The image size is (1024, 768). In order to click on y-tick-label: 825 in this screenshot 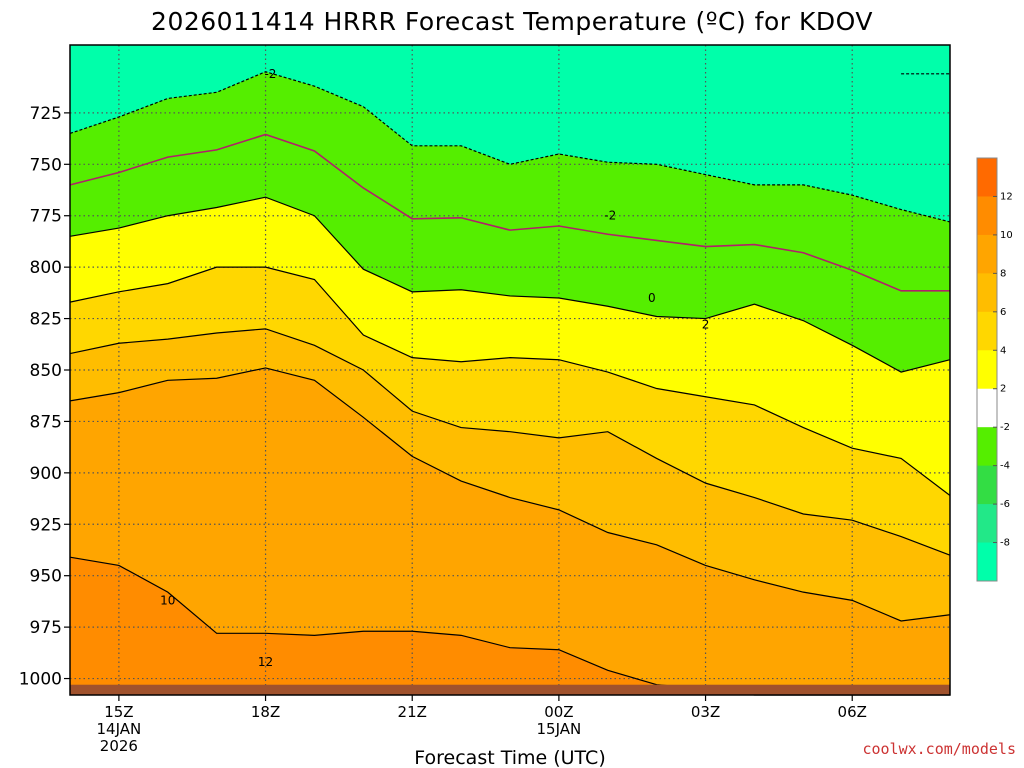, I will do `click(46, 320)`.